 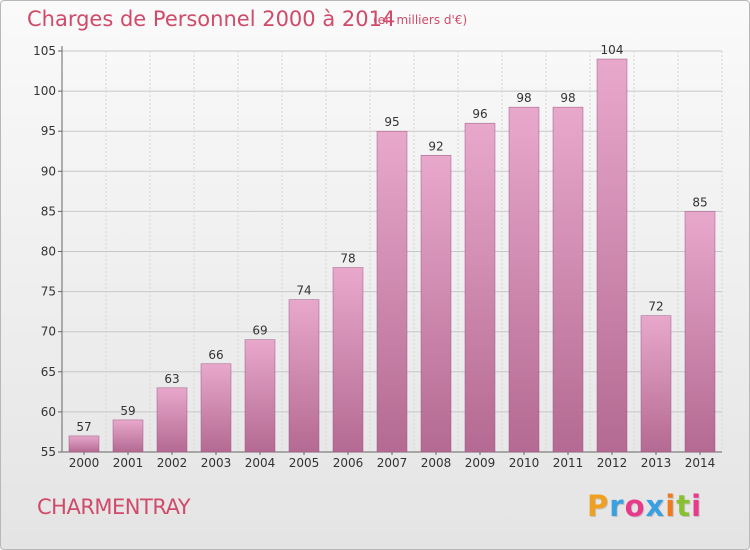 What do you see at coordinates (348, 360) in the screenshot?
I see `bar-2006` at bounding box center [348, 360].